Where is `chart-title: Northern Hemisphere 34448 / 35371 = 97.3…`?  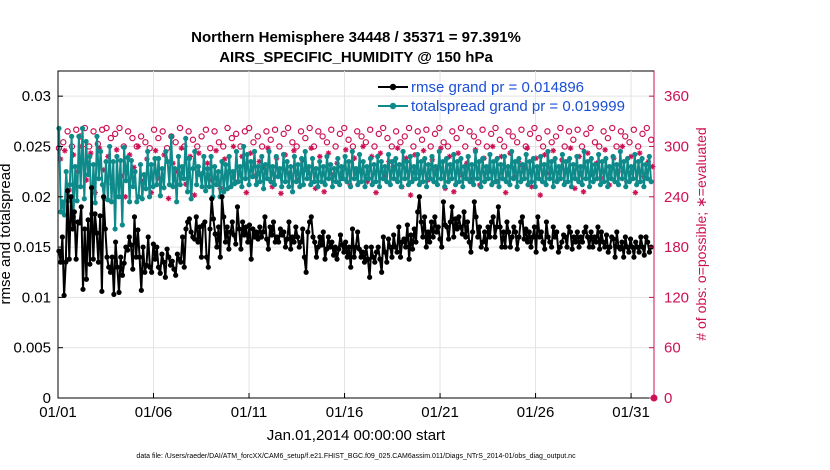
chart-title: Northern Hemisphere 34448 / 35371 = 97.3… is located at coordinates (356, 37).